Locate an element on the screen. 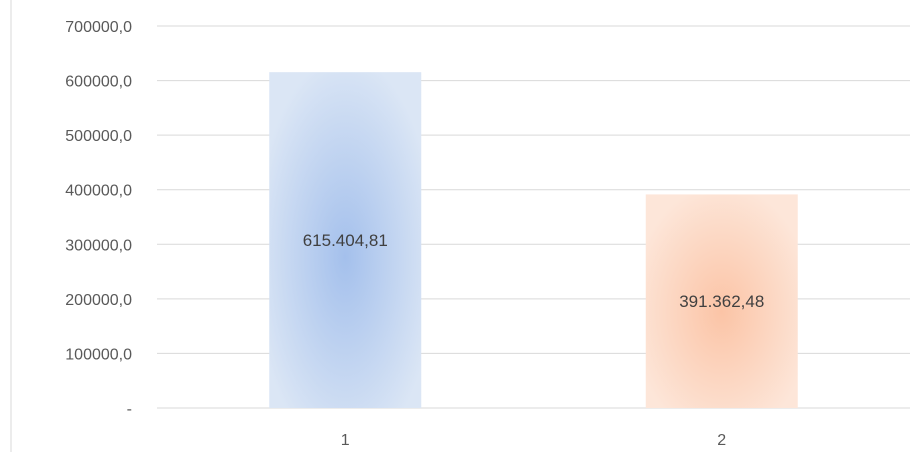  data-label: 615.404,81 is located at coordinates (345, 240).